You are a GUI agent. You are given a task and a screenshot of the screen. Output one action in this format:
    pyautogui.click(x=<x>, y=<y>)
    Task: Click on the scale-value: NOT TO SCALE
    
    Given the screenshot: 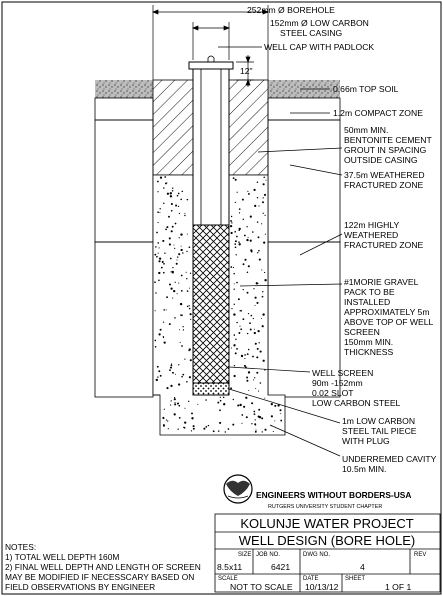 What is the action you would take?
    pyautogui.click(x=261, y=587)
    